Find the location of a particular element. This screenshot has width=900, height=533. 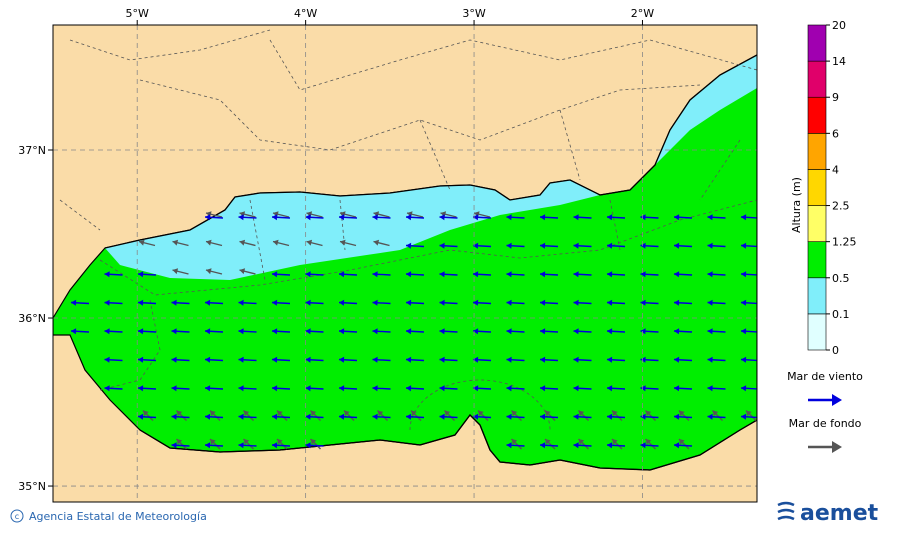

copyright-symbol: c is located at coordinates (17, 516).